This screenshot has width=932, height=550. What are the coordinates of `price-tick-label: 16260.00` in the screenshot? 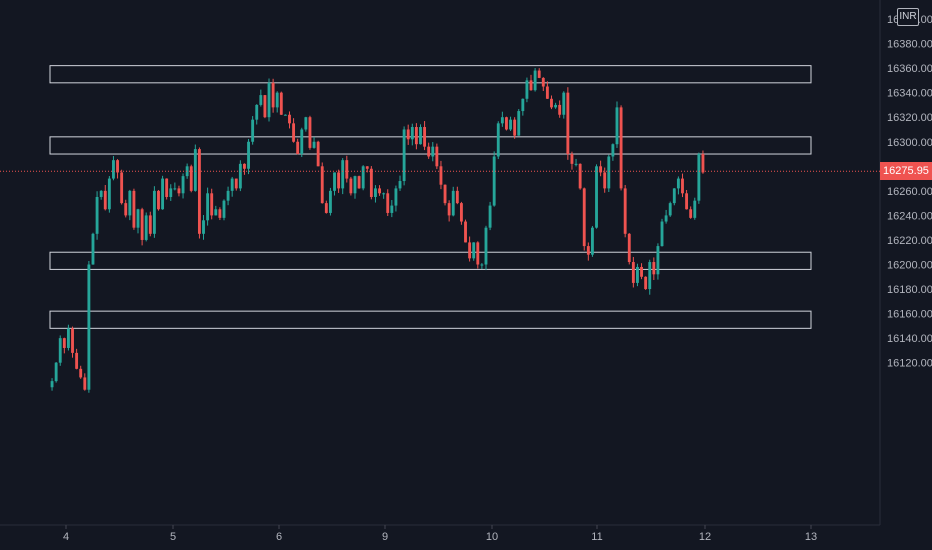 It's located at (909, 192).